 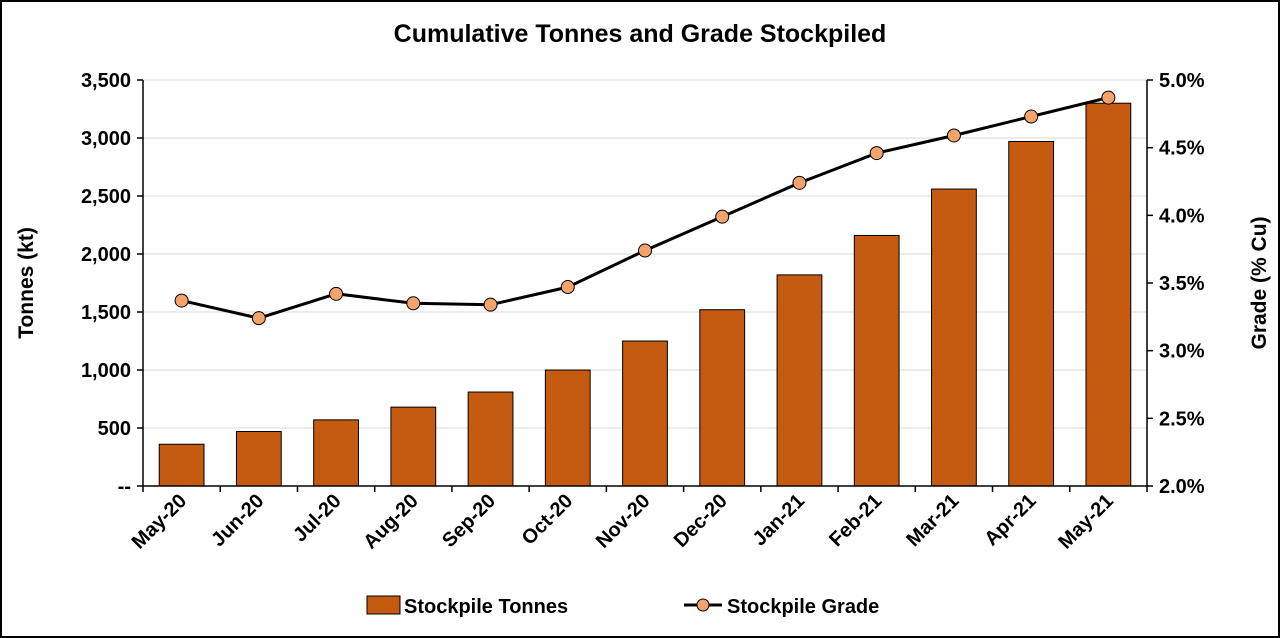 What do you see at coordinates (1182, 284) in the screenshot?
I see `y2-tick-label: 3.5%` at bounding box center [1182, 284].